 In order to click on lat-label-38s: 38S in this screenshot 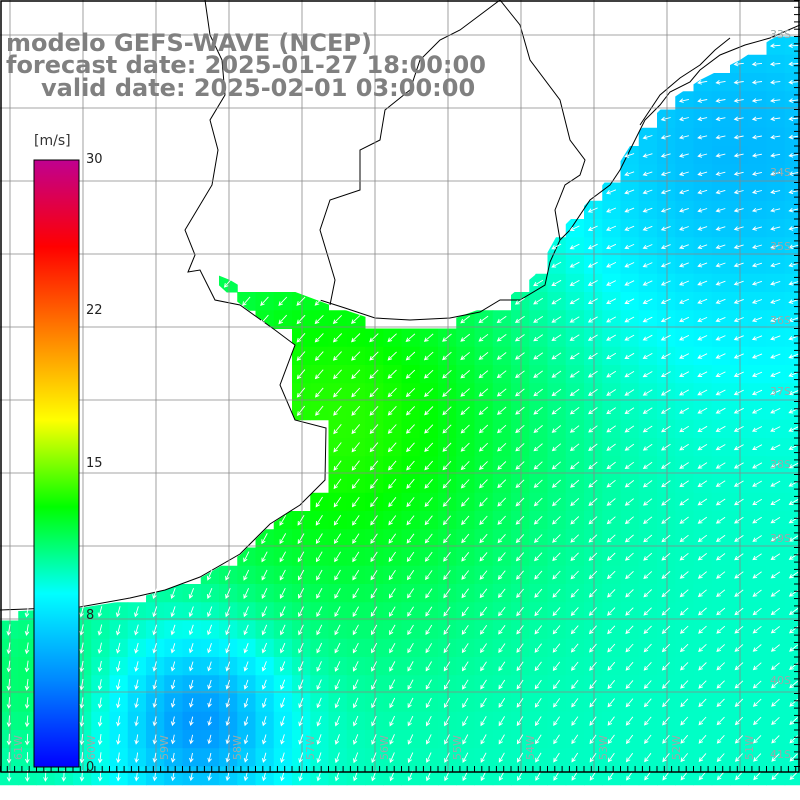, I will do `click(780, 464)`.